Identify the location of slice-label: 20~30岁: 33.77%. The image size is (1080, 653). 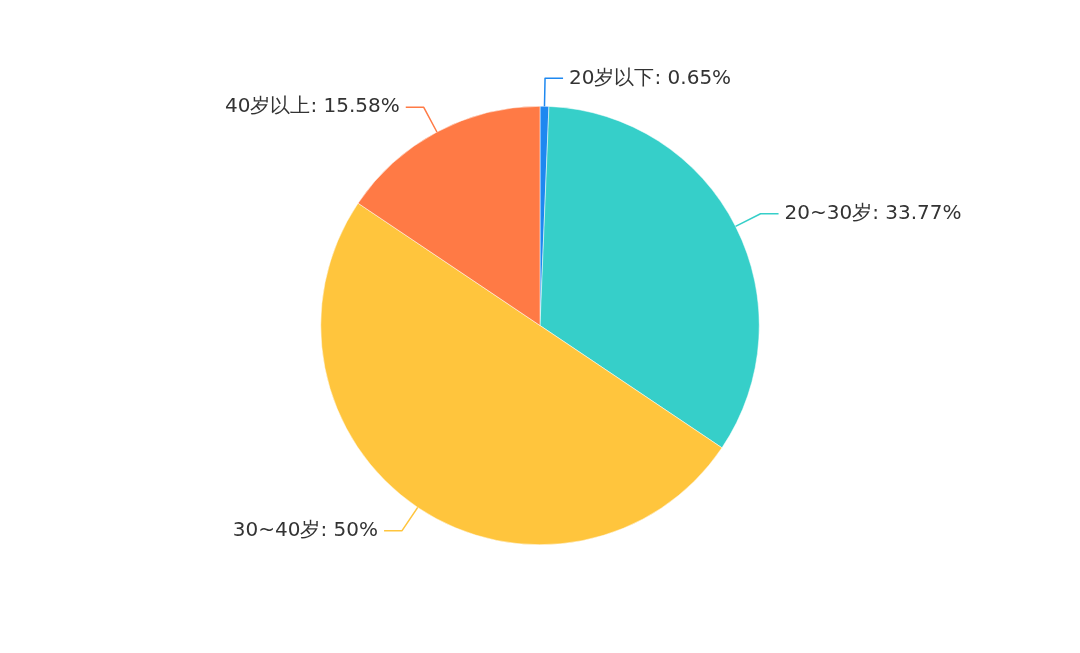
(873, 211).